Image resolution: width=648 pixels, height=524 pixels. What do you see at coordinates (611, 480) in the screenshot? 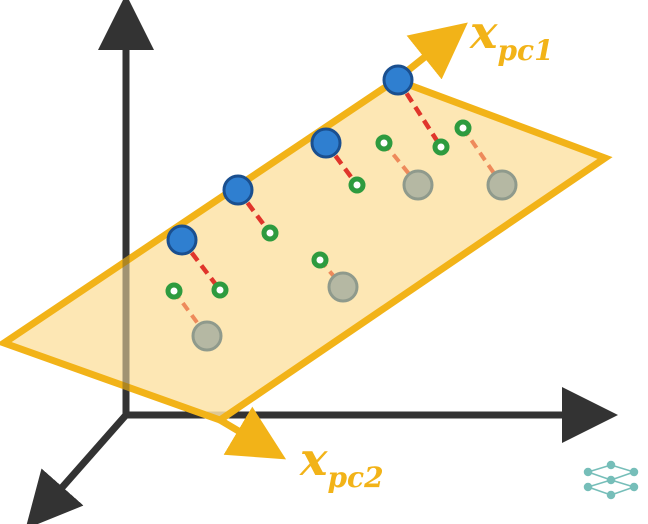
I see `neural-network-logo-icon` at bounding box center [611, 480].